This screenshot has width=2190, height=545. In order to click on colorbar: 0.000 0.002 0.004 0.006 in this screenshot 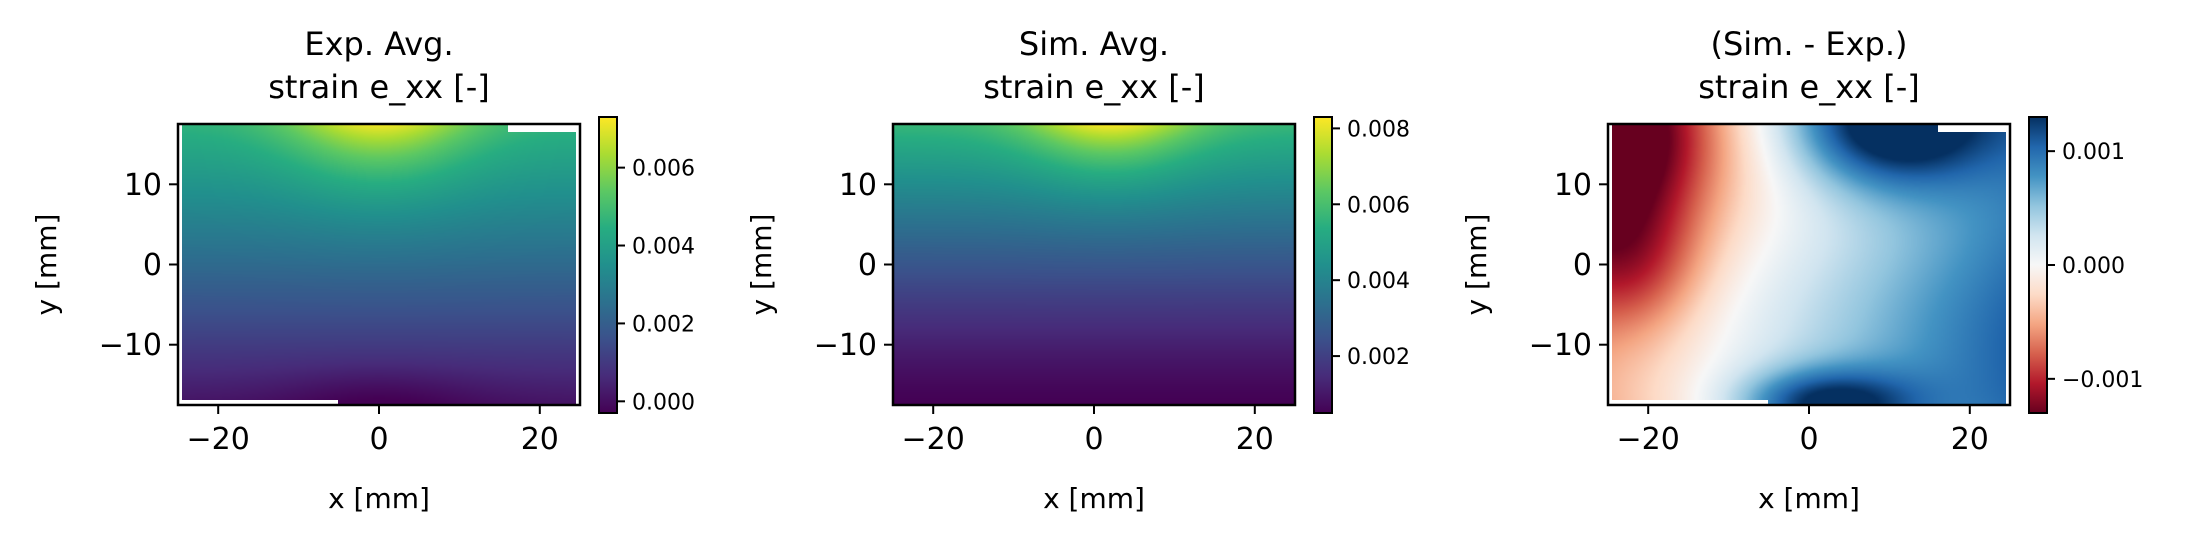, I will do `click(646, 265)`.